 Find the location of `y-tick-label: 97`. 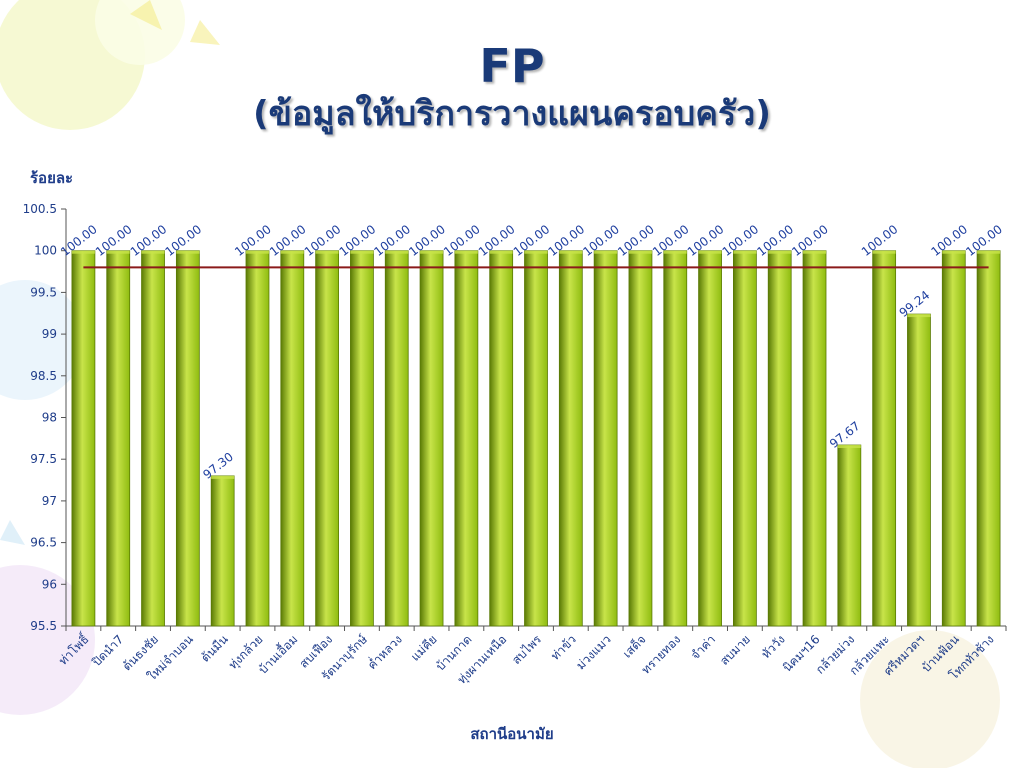

y-tick-label: 97 is located at coordinates (49, 501).